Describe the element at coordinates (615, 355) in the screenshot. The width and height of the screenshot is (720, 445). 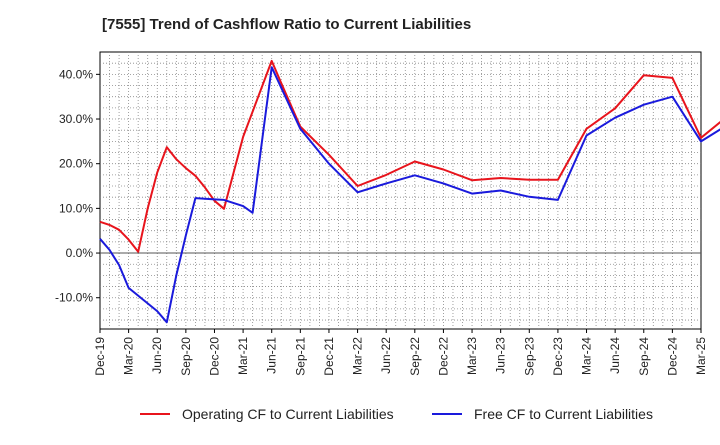
I see `x-tick-label: Jun-24` at that location.